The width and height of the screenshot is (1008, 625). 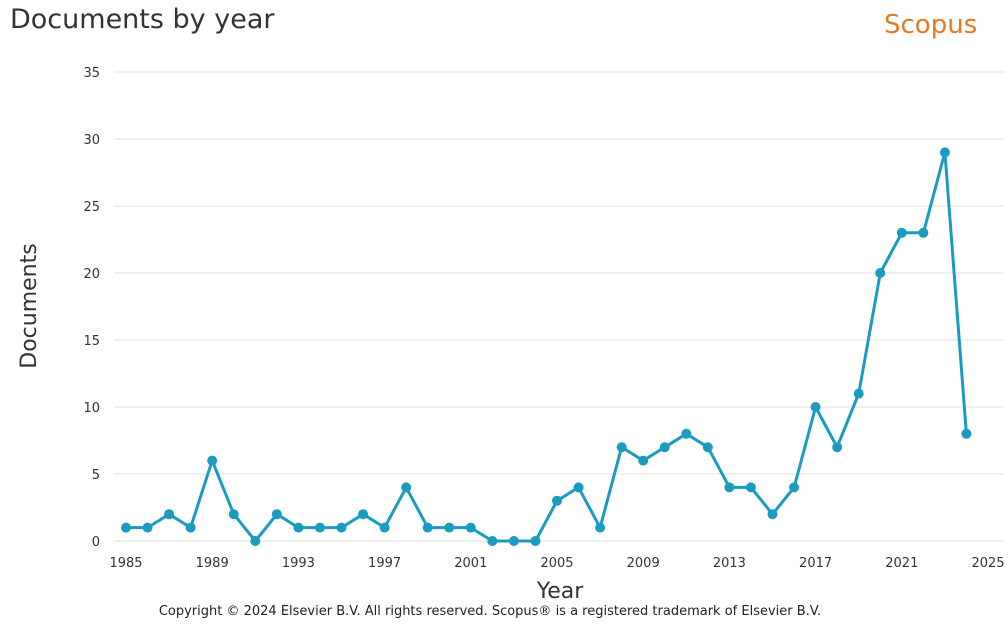 What do you see at coordinates (91, 73) in the screenshot?
I see `y-tick-label: 35` at bounding box center [91, 73].